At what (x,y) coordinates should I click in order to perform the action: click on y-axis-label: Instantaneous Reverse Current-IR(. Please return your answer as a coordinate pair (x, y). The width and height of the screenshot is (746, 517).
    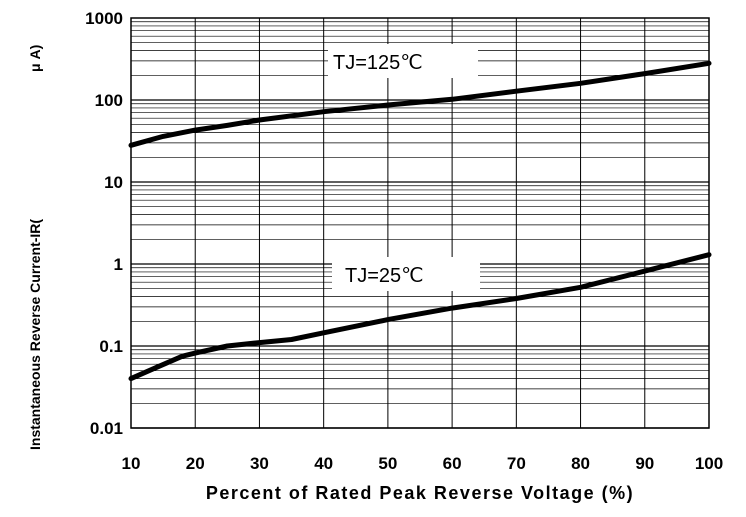
    Looking at the image, I should click on (35, 334).